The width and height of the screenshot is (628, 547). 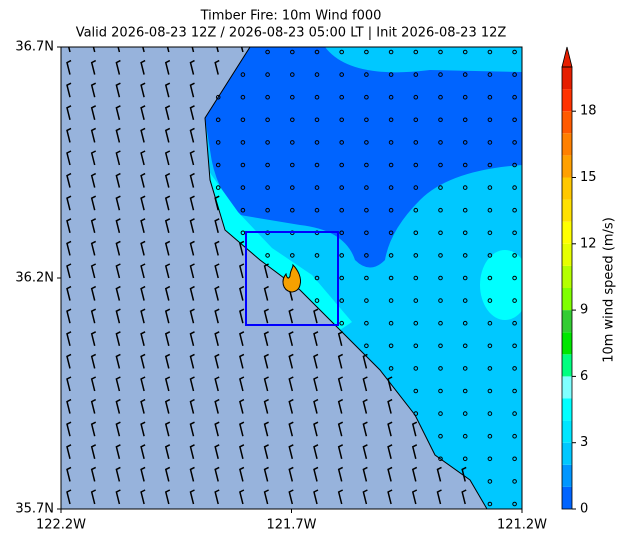 What do you see at coordinates (291, 16) in the screenshot?
I see `chart-title: Timber Fire: 10m Wind f000` at bounding box center [291, 16].